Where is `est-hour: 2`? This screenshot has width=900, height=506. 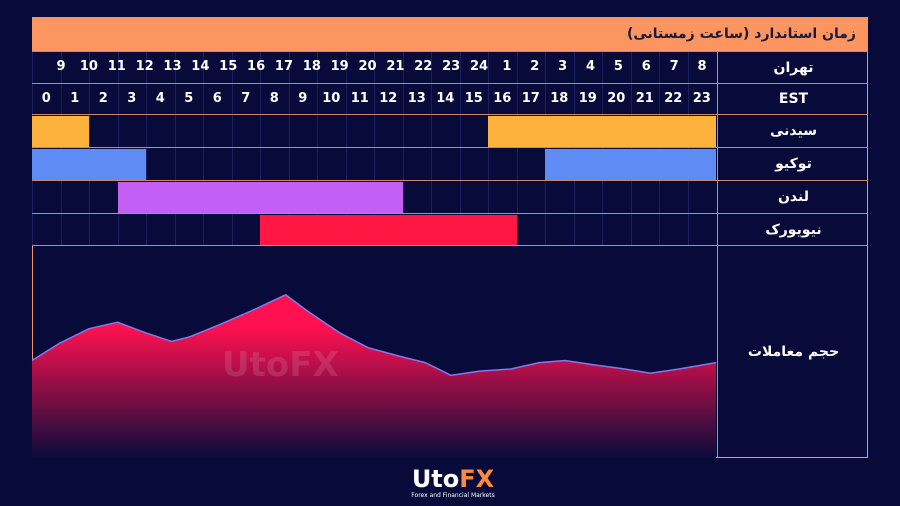
est-hour: 2 is located at coordinates (103, 98).